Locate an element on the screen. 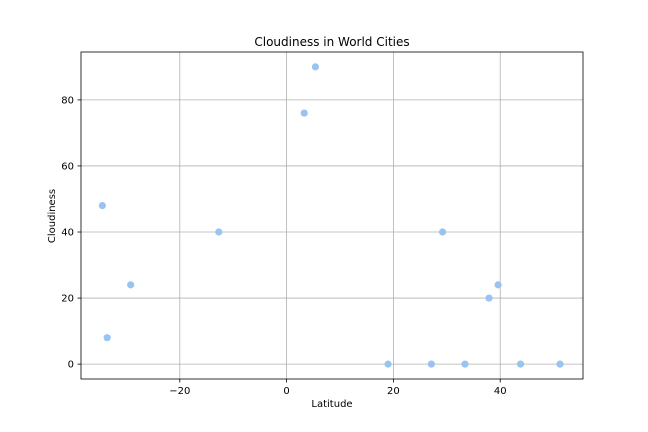 Image resolution: width=648 pixels, height=432 pixels. x-tick-label: 40 is located at coordinates (500, 391).